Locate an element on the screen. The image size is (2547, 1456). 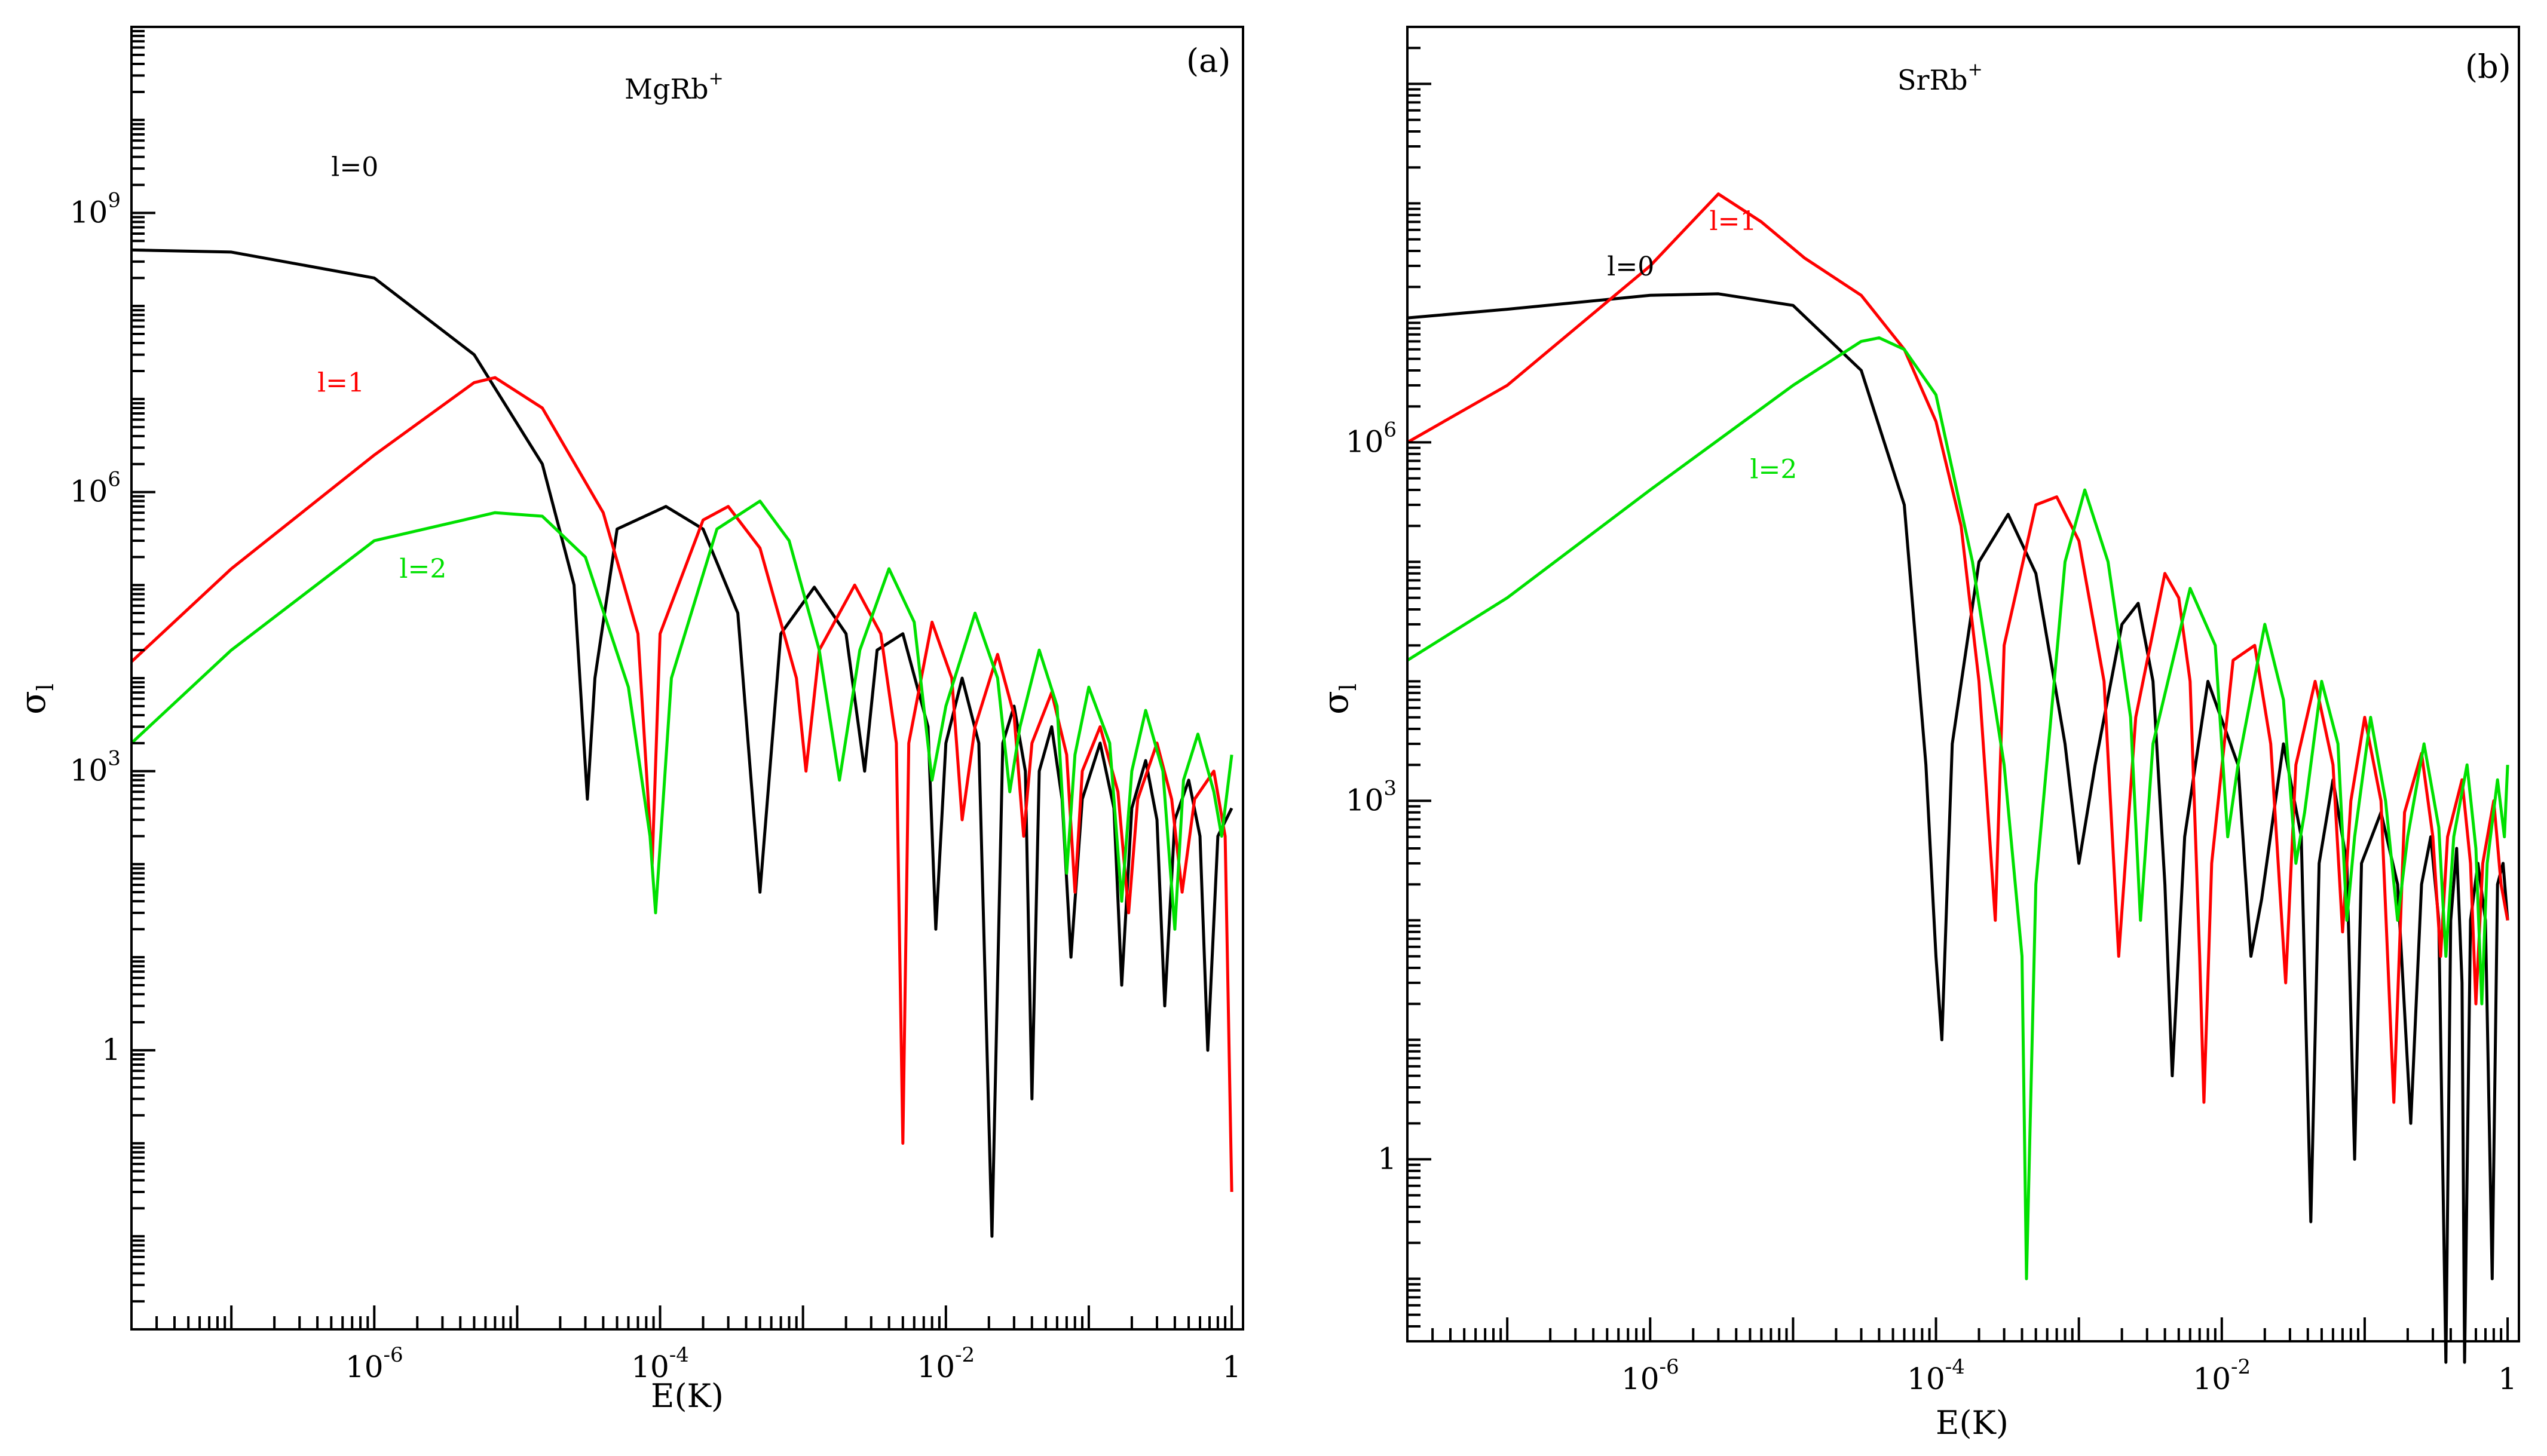
panel-a-x-axis-title: E(K) is located at coordinates (687, 1396).